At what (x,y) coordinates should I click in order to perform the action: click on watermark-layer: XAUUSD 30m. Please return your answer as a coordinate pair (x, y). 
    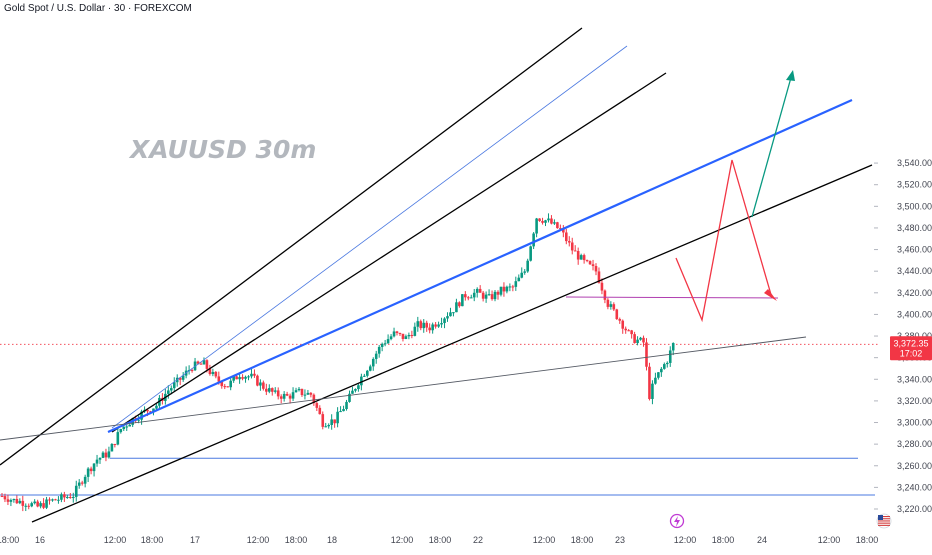
    Looking at the image, I should click on (222, 149).